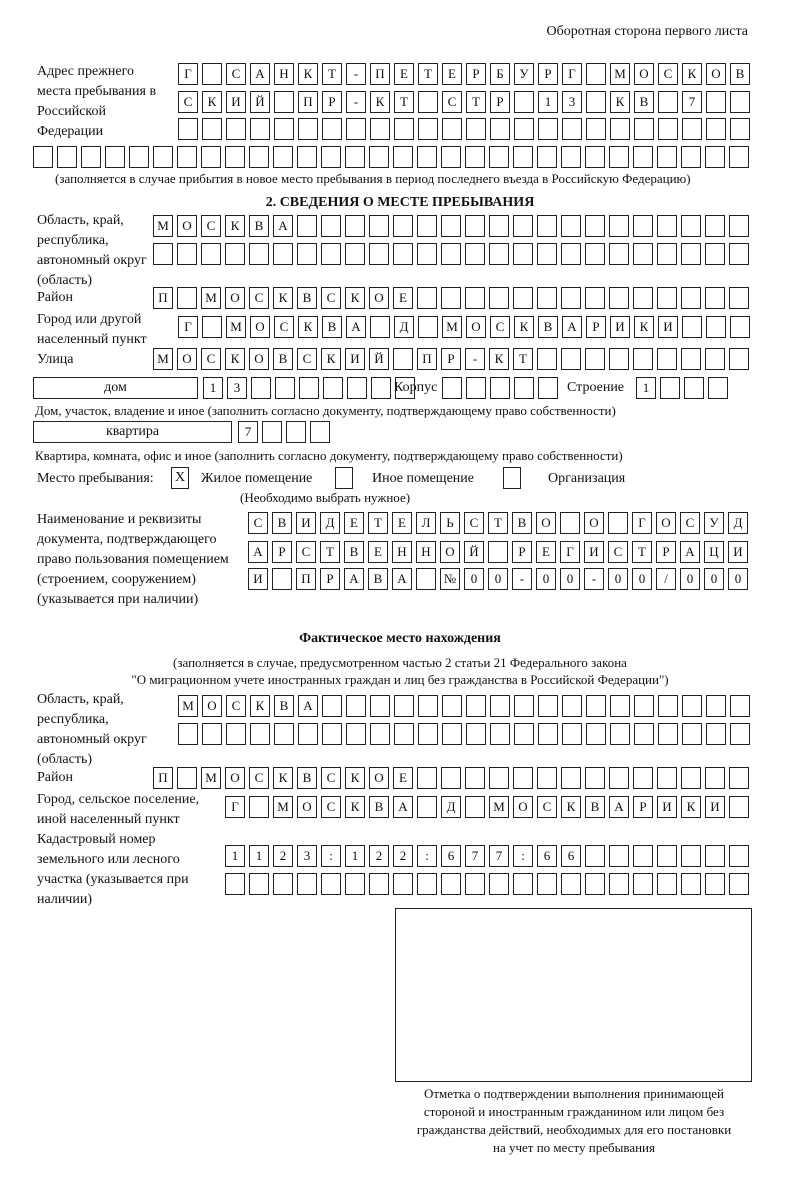 This screenshot has width=800, height=1180. What do you see at coordinates (356, 74) in the screenshot?
I see `char-cell: -` at bounding box center [356, 74].